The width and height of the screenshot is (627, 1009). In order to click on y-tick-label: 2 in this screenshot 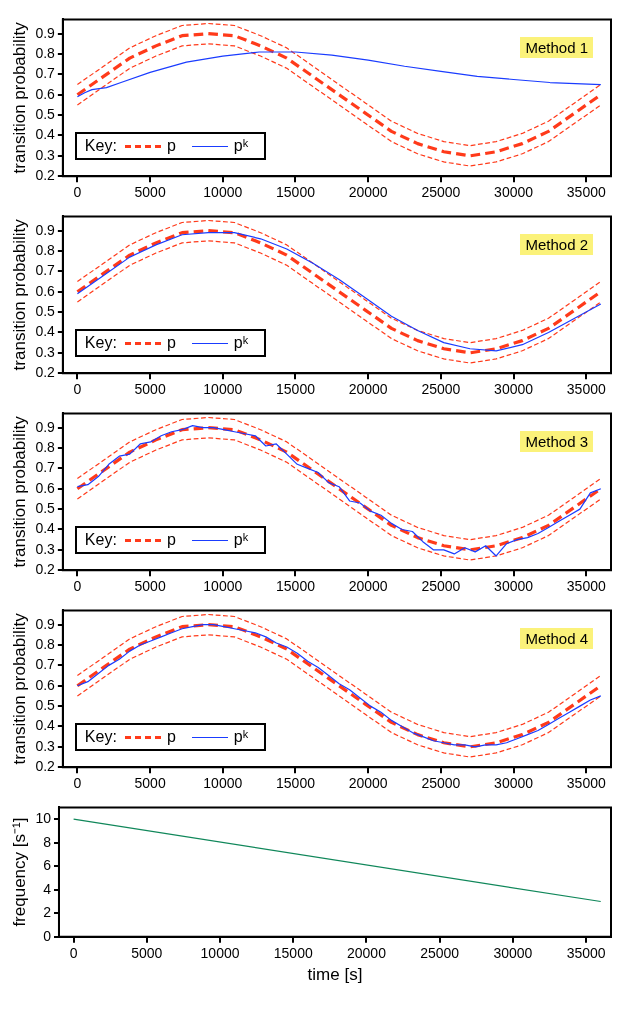, I will do `click(47, 912)`.